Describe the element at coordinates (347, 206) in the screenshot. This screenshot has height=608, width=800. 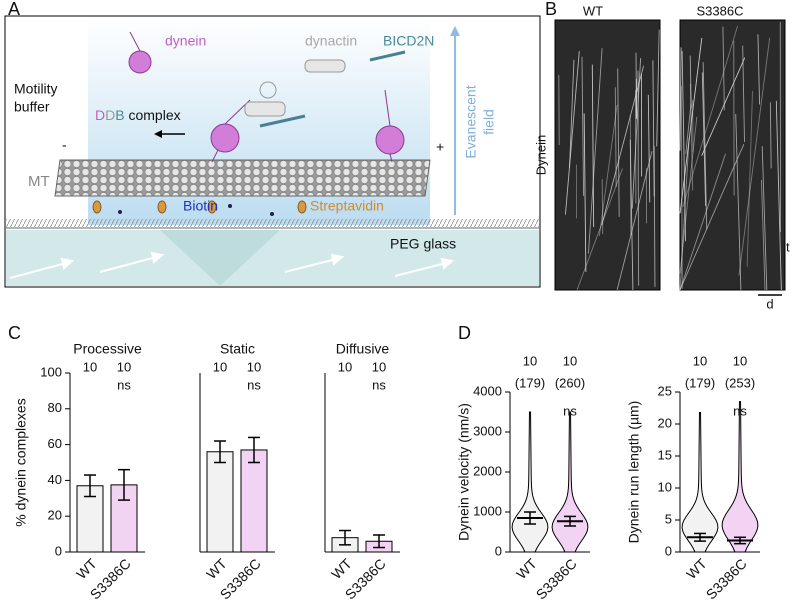
I see `streptavidin-label: Streptavidin` at that location.